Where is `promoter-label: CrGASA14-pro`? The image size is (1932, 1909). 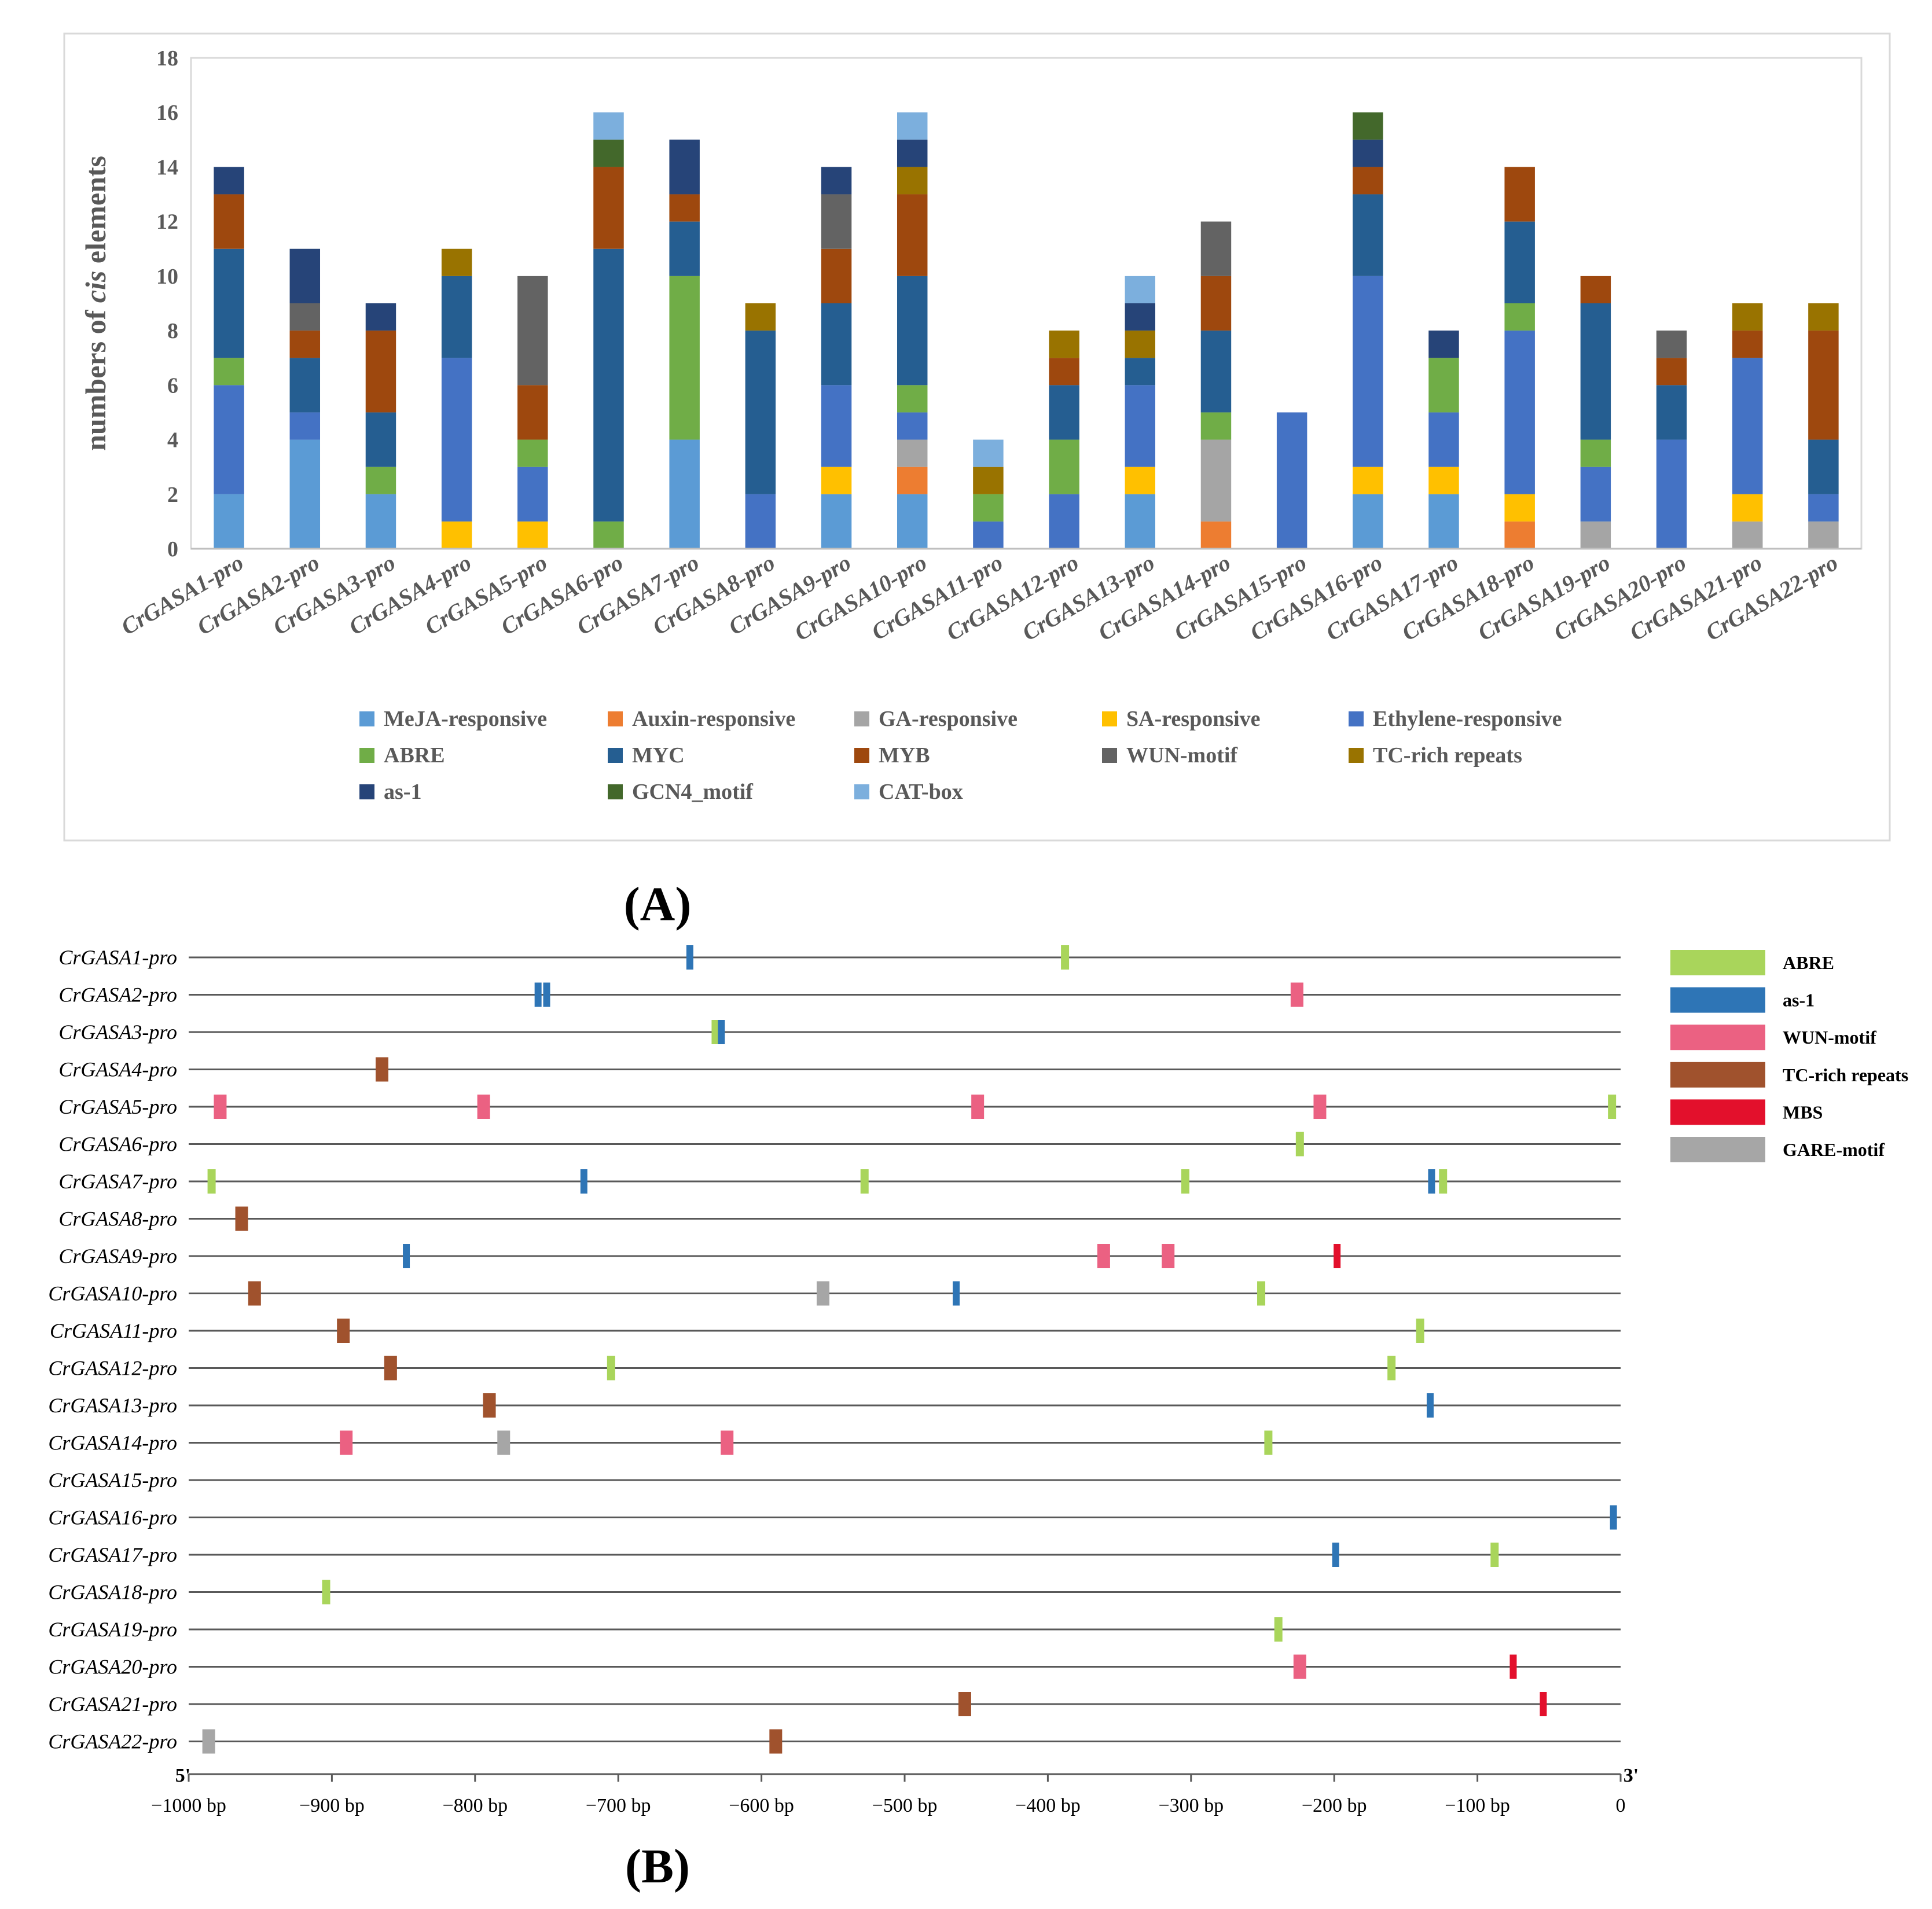
promoter-label: CrGASA14-pro is located at coordinates (112, 1443).